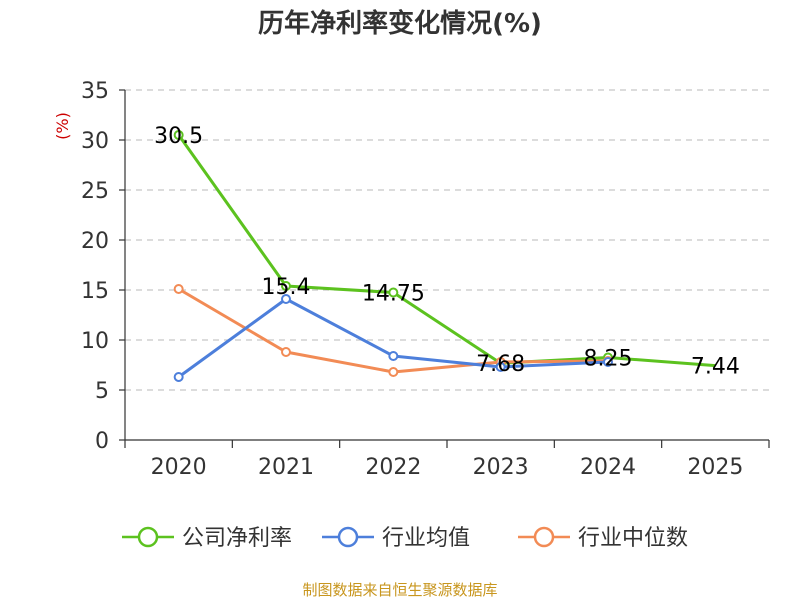 The width and height of the screenshot is (800, 600). What do you see at coordinates (286, 467) in the screenshot?
I see `x-tick-label: 2021` at bounding box center [286, 467].